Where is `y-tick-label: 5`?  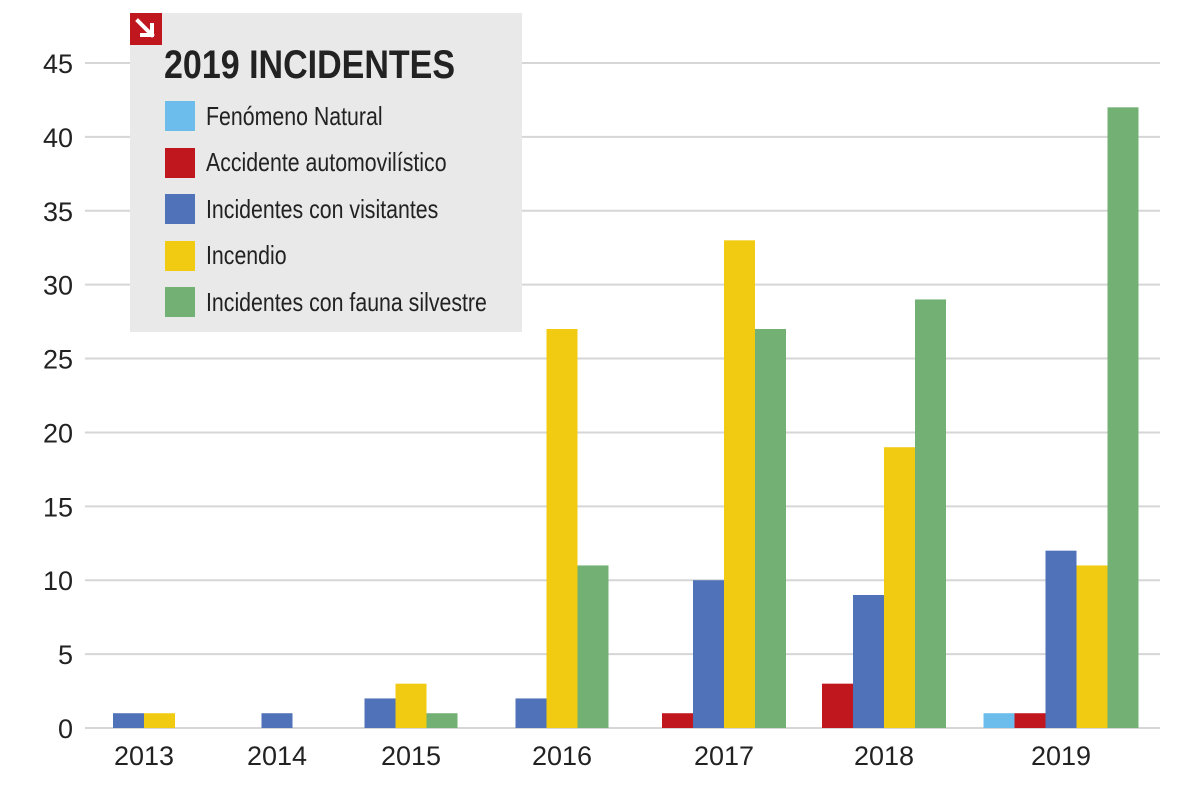 y-tick-label: 5 is located at coordinates (65, 655).